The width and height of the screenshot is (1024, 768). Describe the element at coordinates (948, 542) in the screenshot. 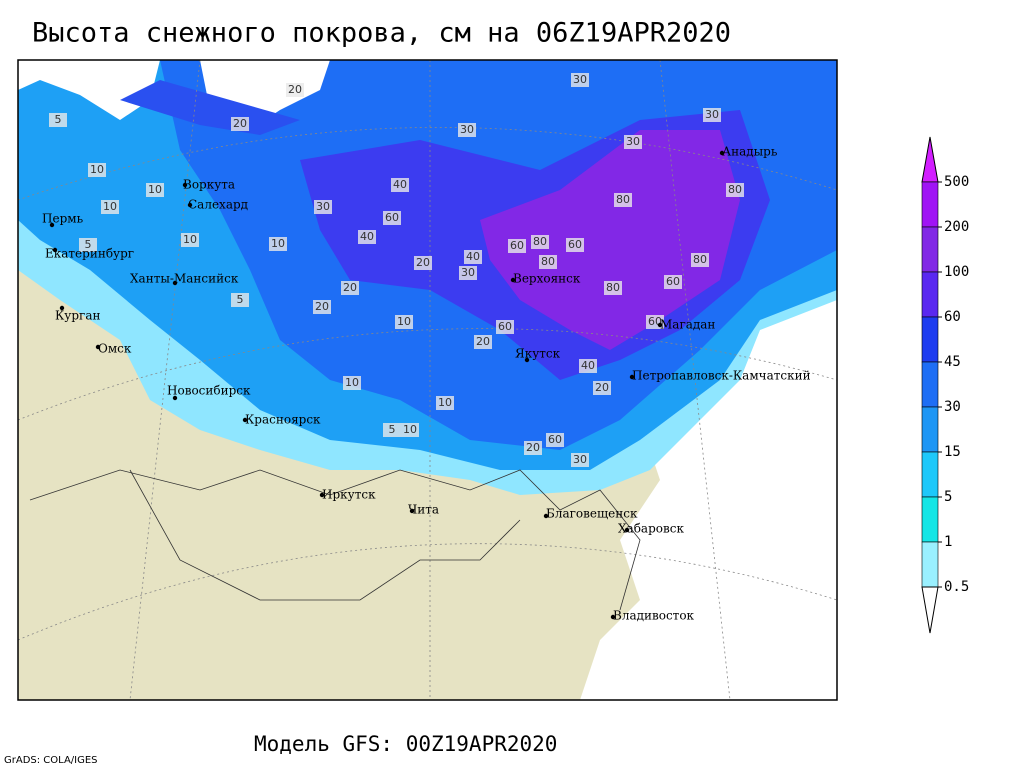

I see `colorbar-label: 1` at that location.